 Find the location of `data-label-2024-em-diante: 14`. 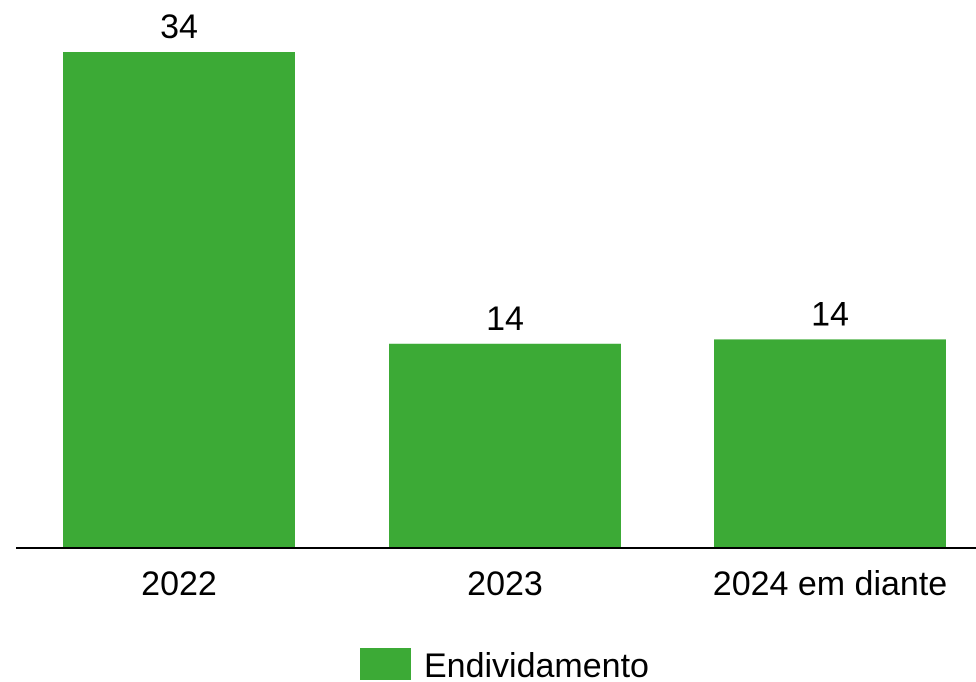

data-label-2024-em-diante: 14 is located at coordinates (830, 314).